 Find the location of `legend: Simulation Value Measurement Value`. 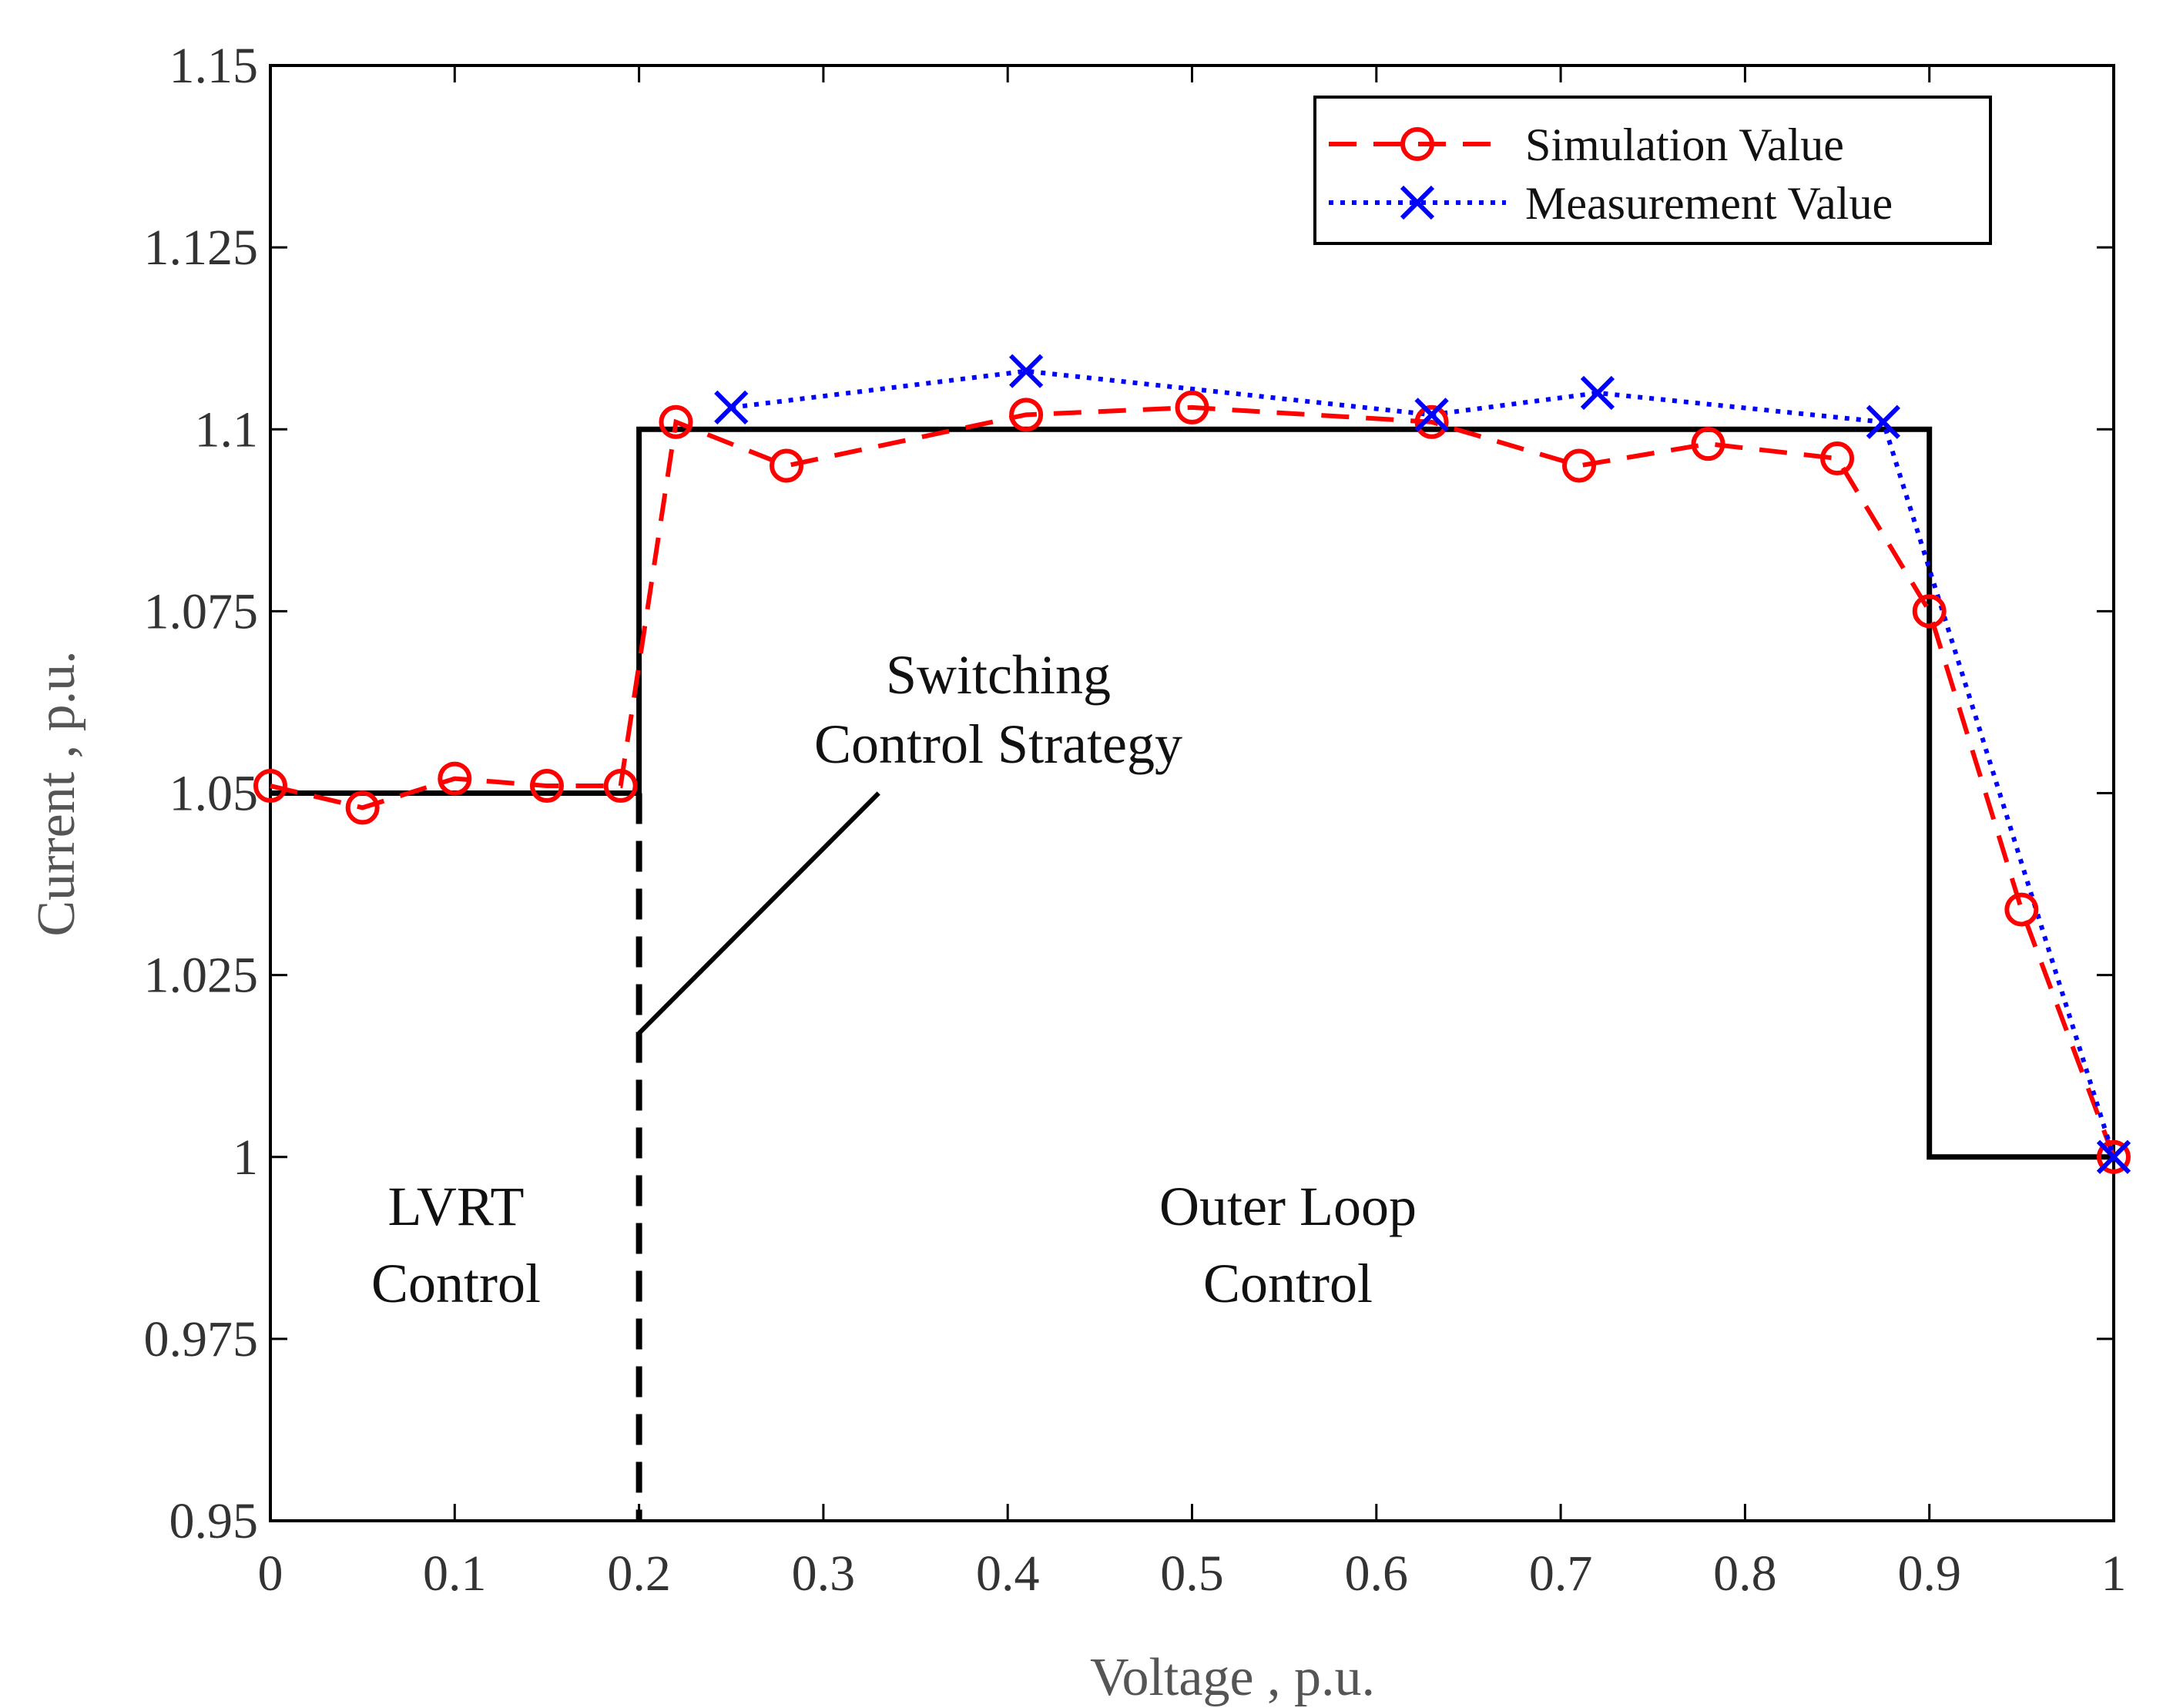

legend: Simulation Value Measurement Value is located at coordinates (1652, 170).